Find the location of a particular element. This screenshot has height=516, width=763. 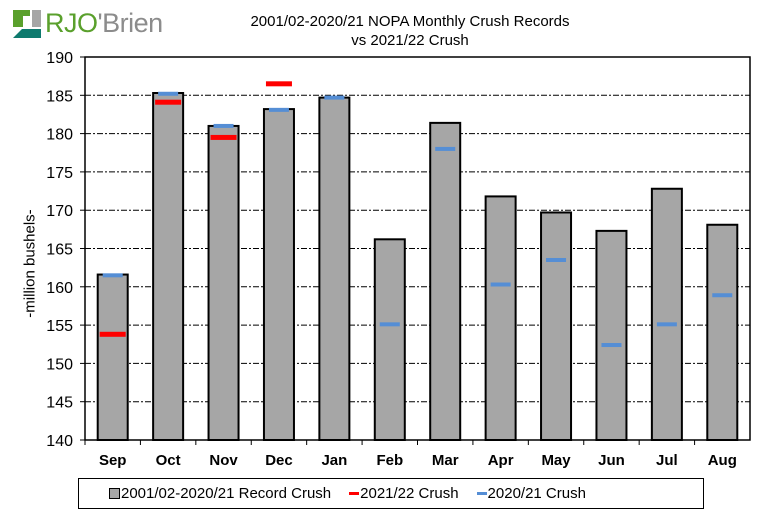

legend-item-2020-21: 2020/21 Crush is located at coordinates (531, 493).